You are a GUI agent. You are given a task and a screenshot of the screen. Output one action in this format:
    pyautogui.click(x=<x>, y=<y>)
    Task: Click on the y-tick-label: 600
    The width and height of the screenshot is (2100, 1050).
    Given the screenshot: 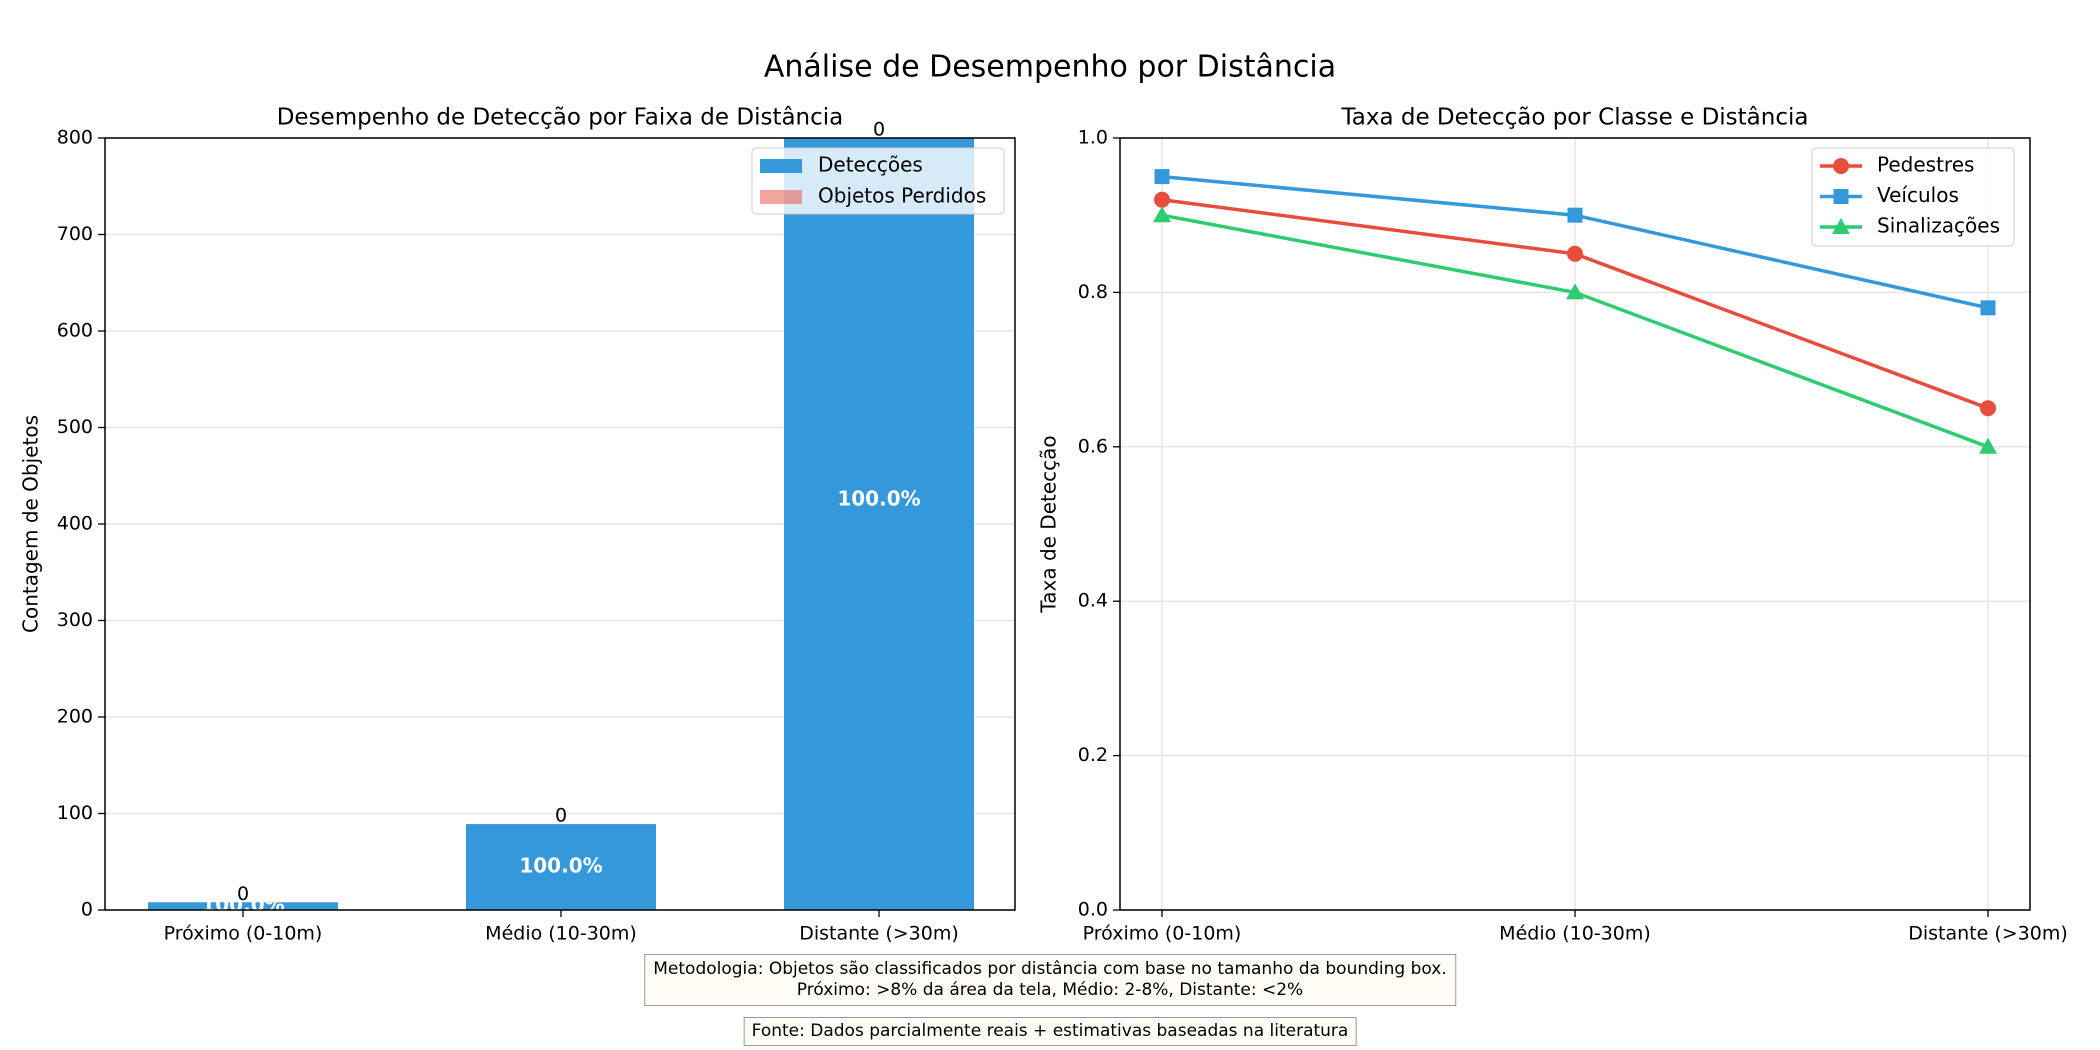 What is the action you would take?
    pyautogui.click(x=75, y=331)
    